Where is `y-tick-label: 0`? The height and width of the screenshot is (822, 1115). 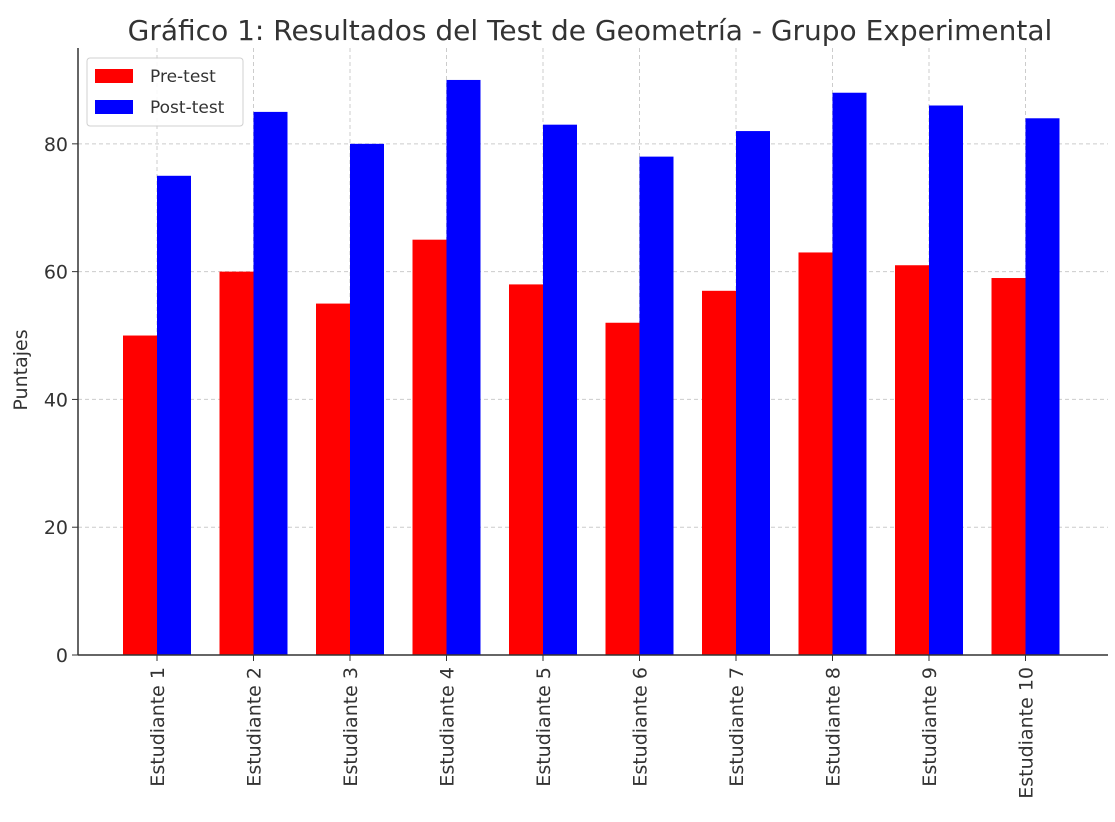 y-tick-label: 0 is located at coordinates (62, 656).